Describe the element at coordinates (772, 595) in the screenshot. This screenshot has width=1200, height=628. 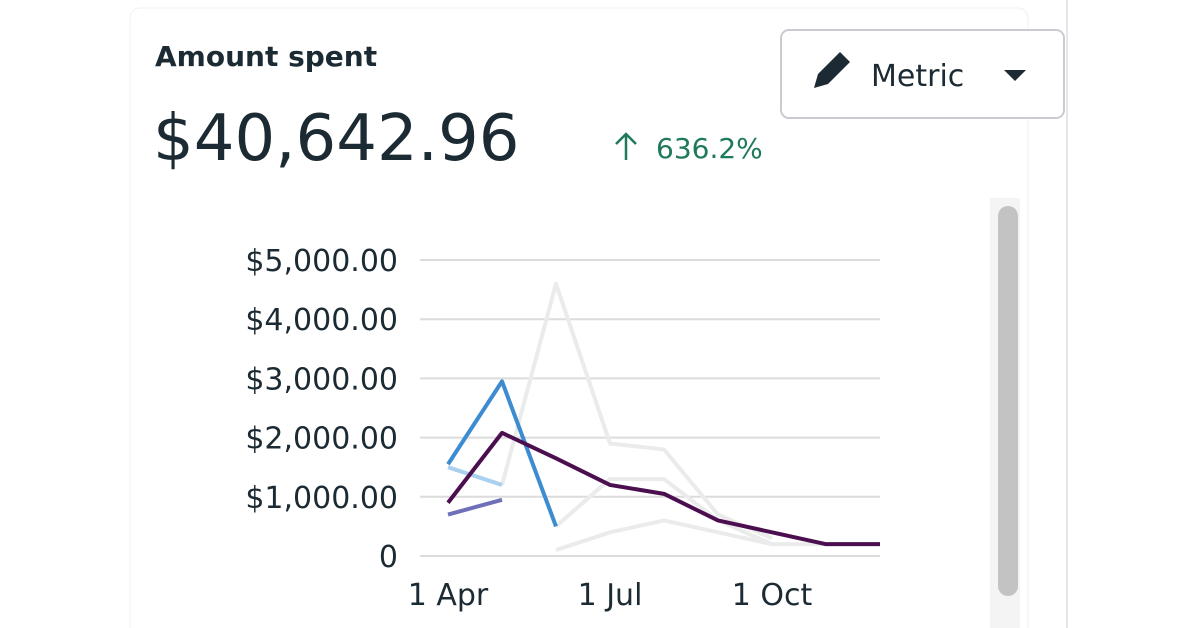
I see `x-tick-label: 1 Oct` at that location.